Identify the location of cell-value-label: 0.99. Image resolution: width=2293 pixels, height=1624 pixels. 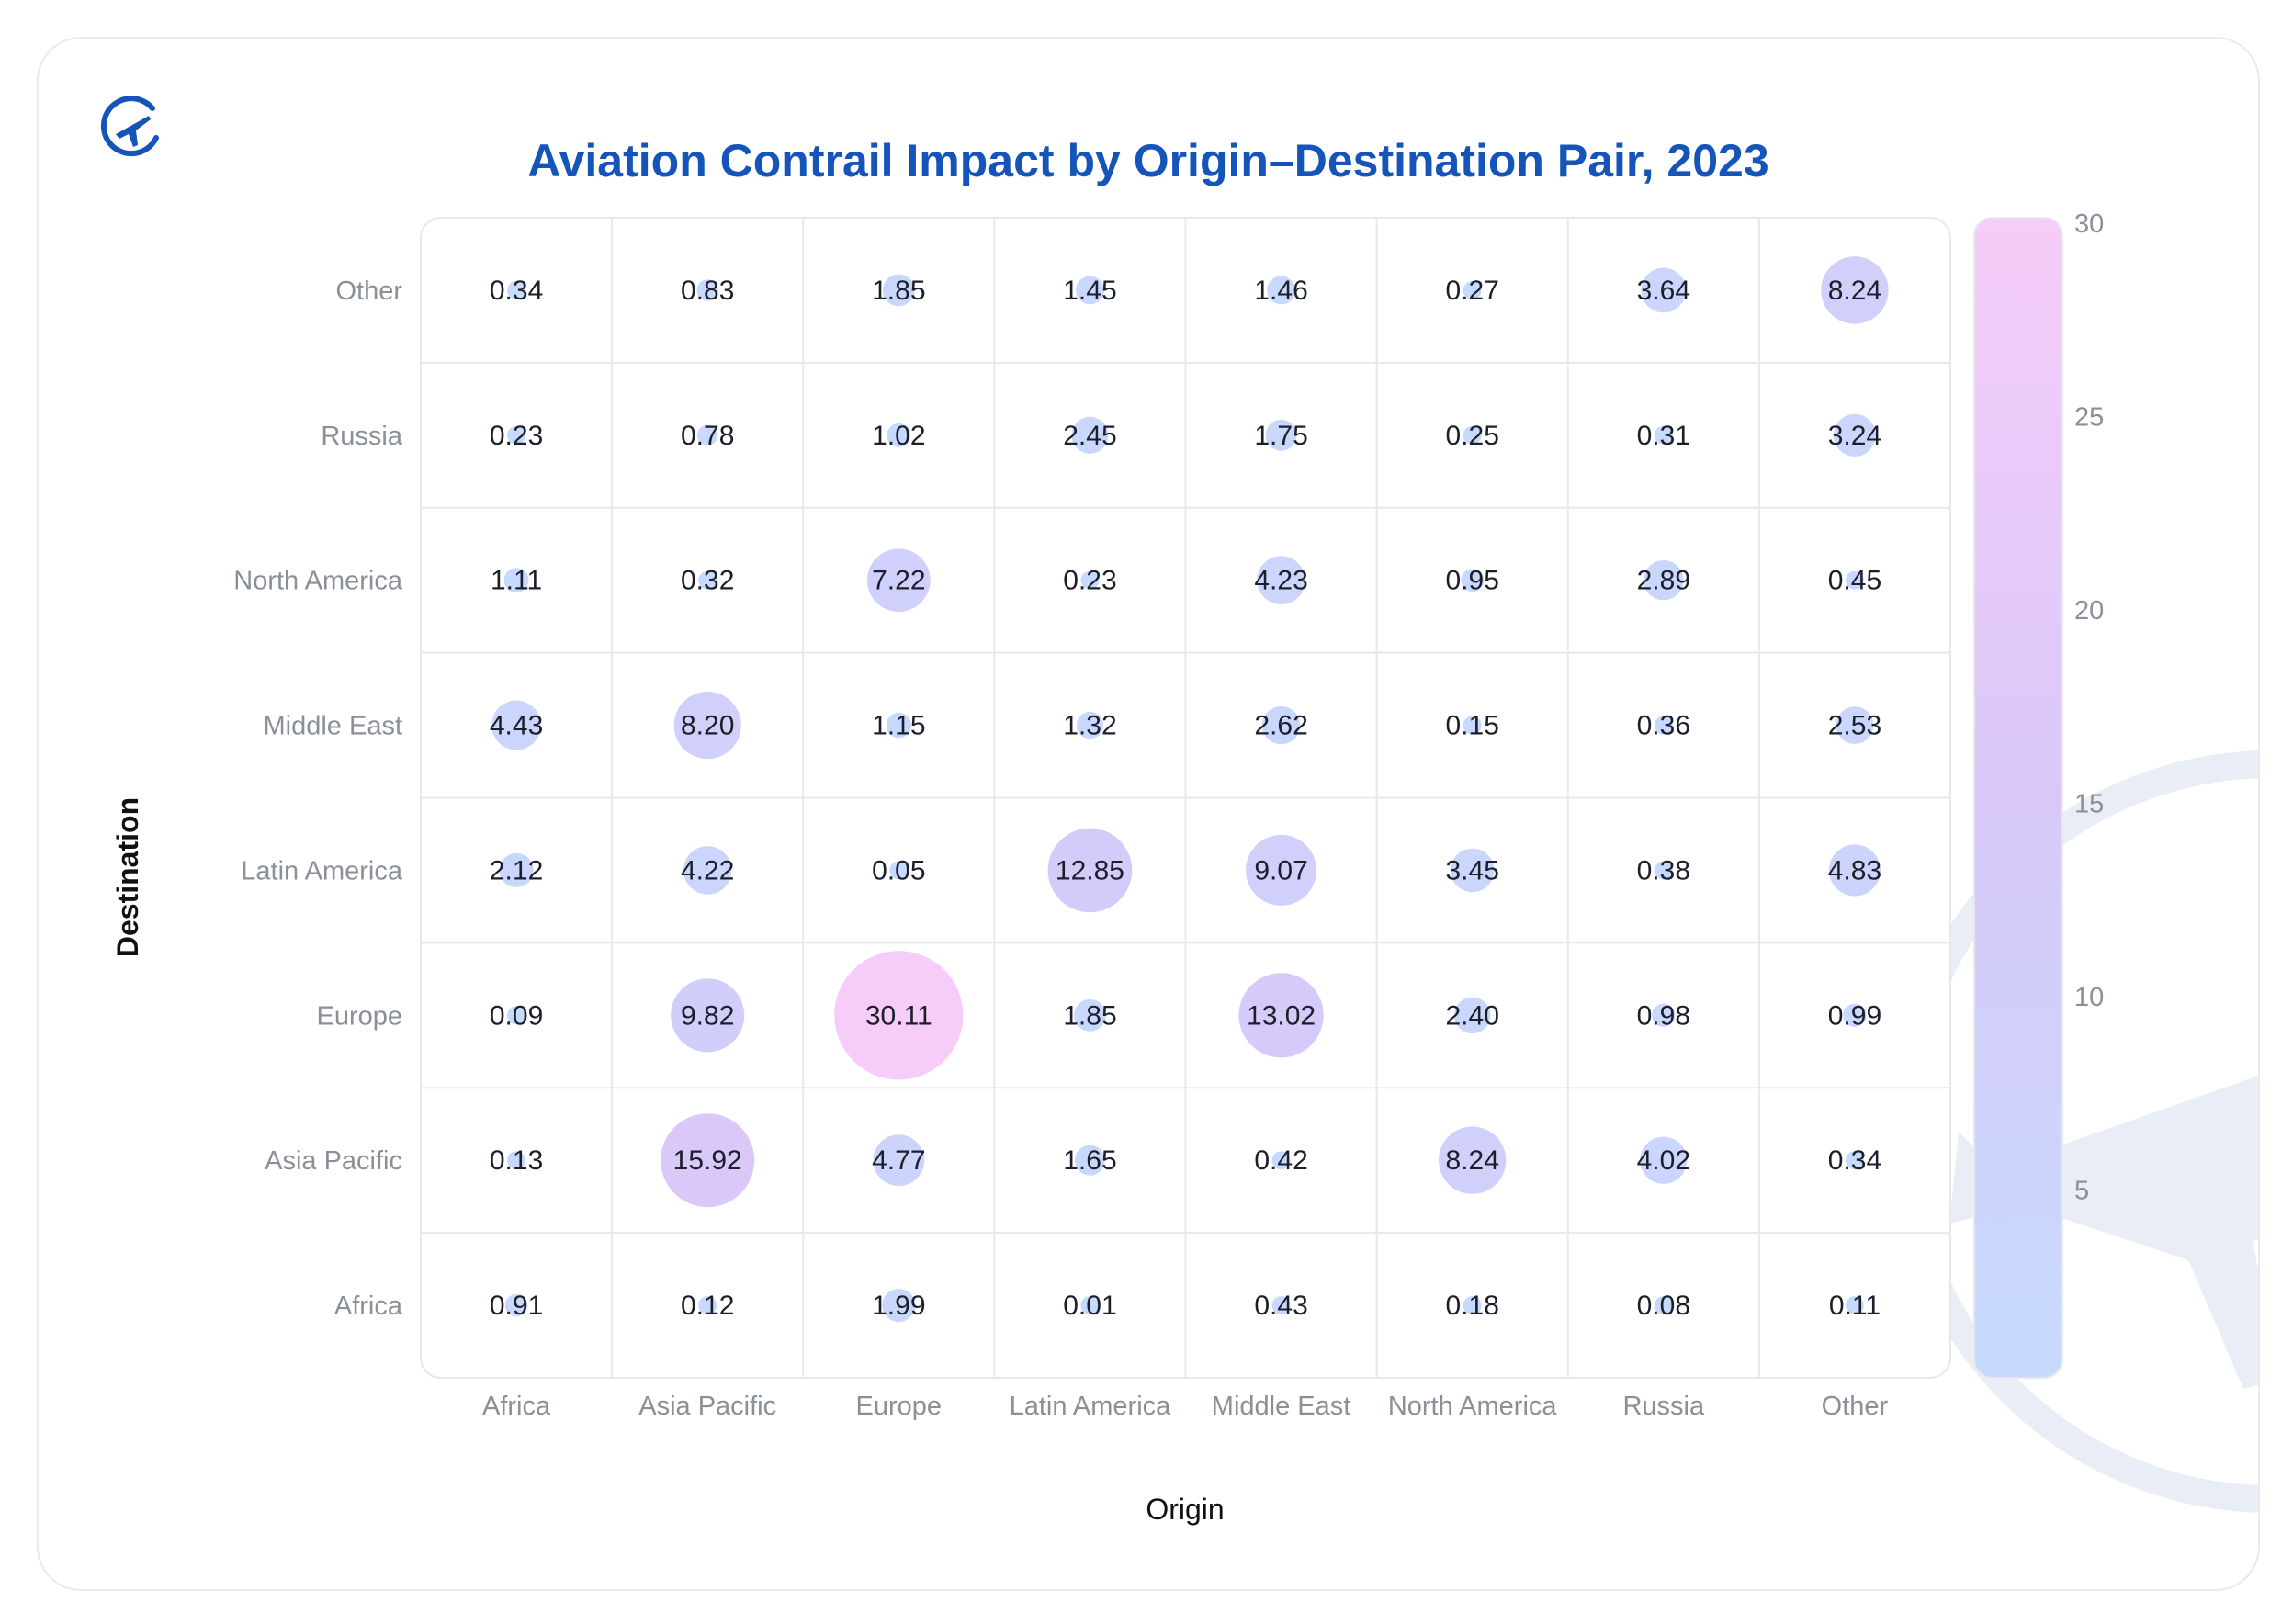
(1854, 1015).